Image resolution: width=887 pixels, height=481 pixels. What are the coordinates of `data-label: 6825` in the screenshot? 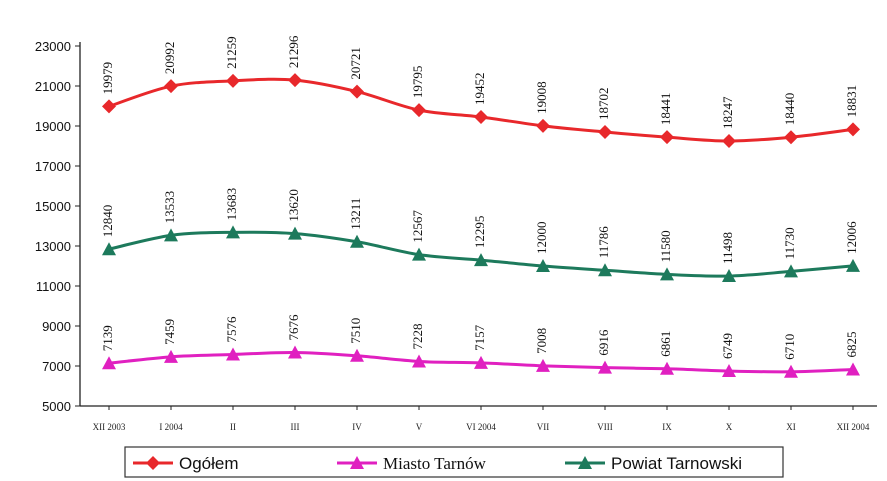 It's located at (851, 345).